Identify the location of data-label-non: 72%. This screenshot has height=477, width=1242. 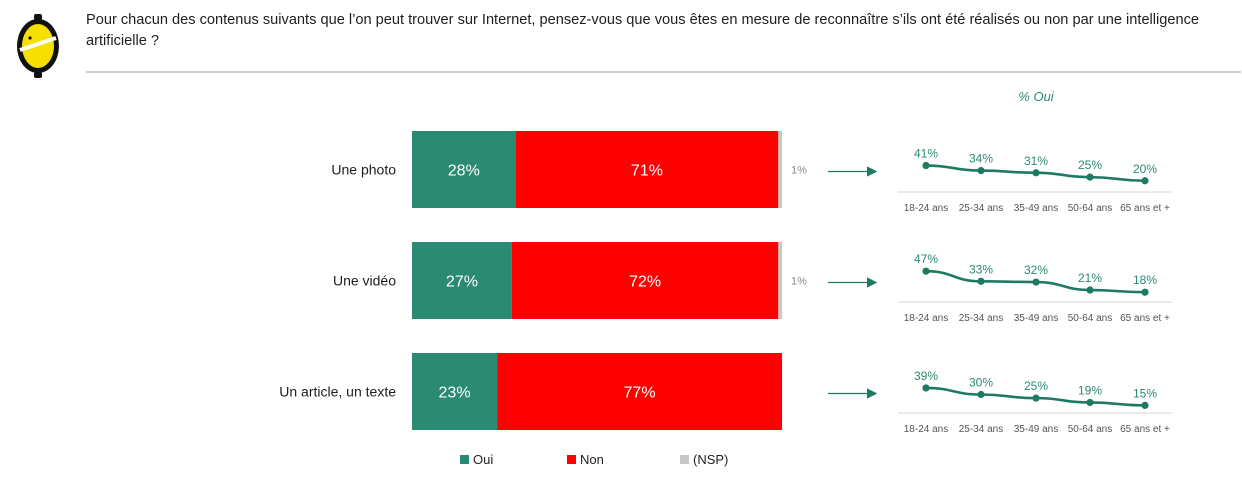
(645, 282).